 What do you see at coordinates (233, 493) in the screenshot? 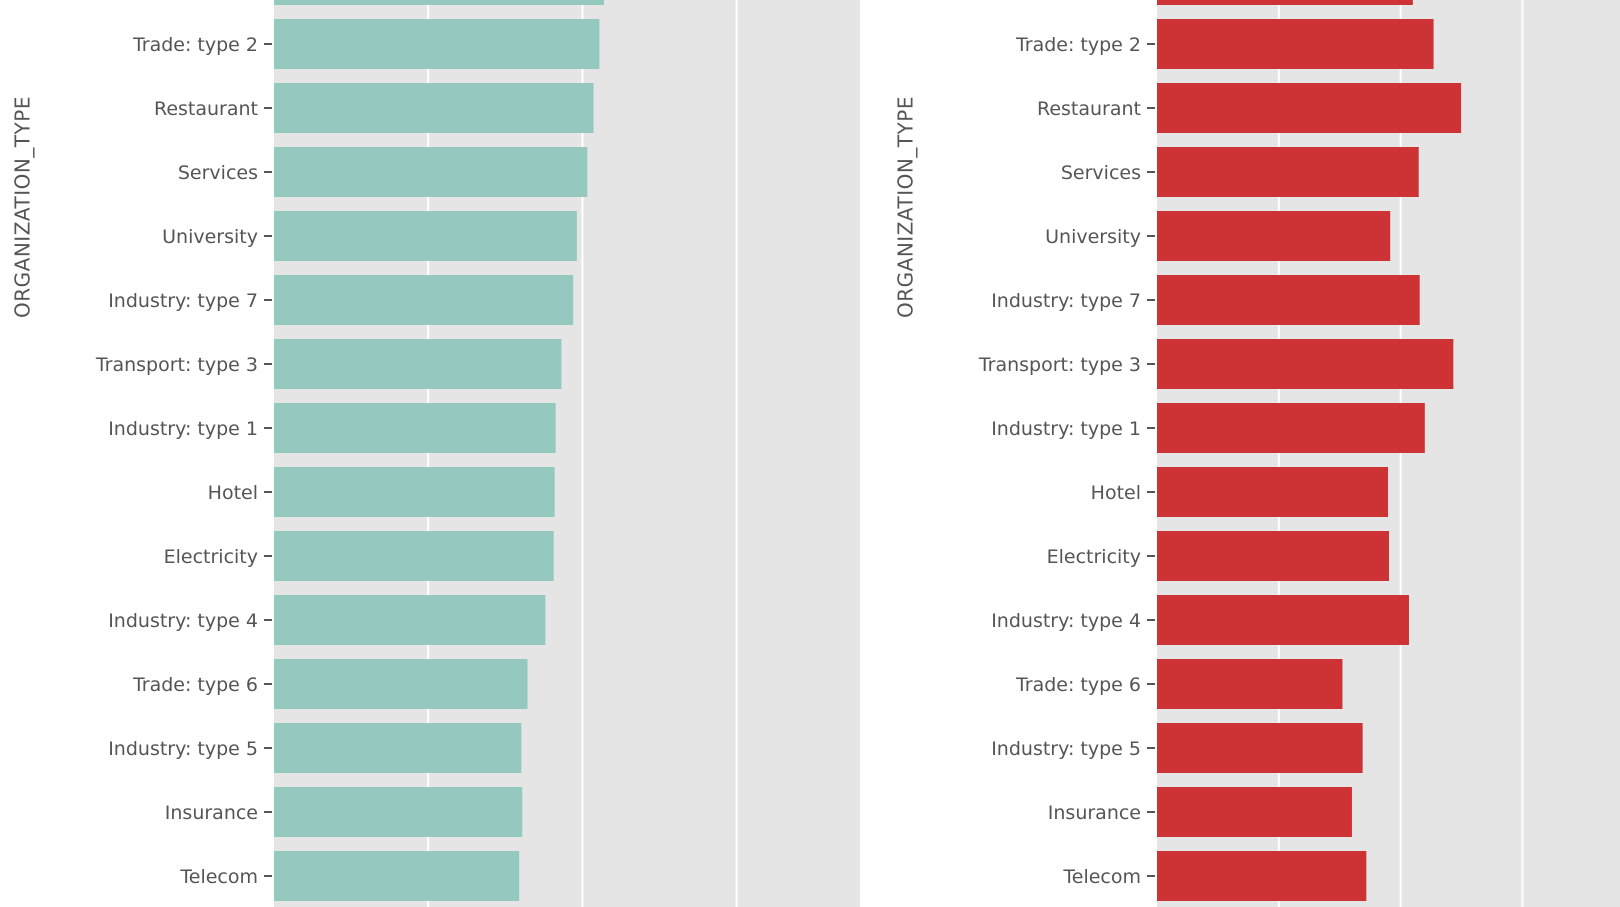
I see `left-category-label-7: Hotel` at bounding box center [233, 493].